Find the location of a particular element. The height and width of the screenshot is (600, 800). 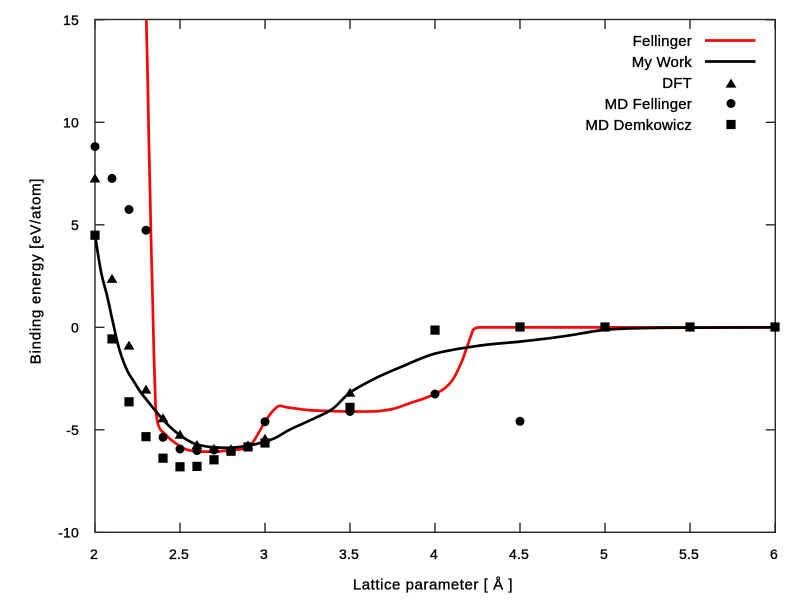

svg-text: DFT is located at coordinates (677, 83).